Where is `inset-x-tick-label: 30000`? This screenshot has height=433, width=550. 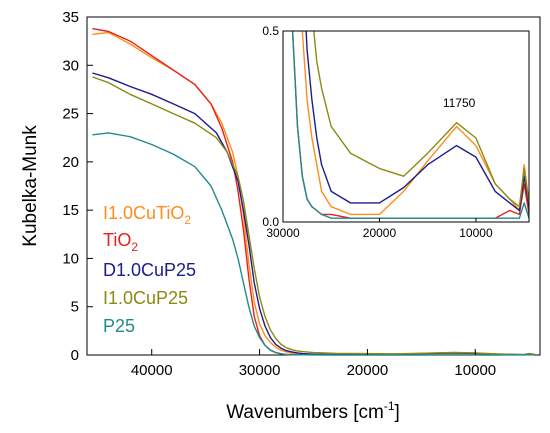 inset-x-tick-label: 30000 is located at coordinates (283, 233).